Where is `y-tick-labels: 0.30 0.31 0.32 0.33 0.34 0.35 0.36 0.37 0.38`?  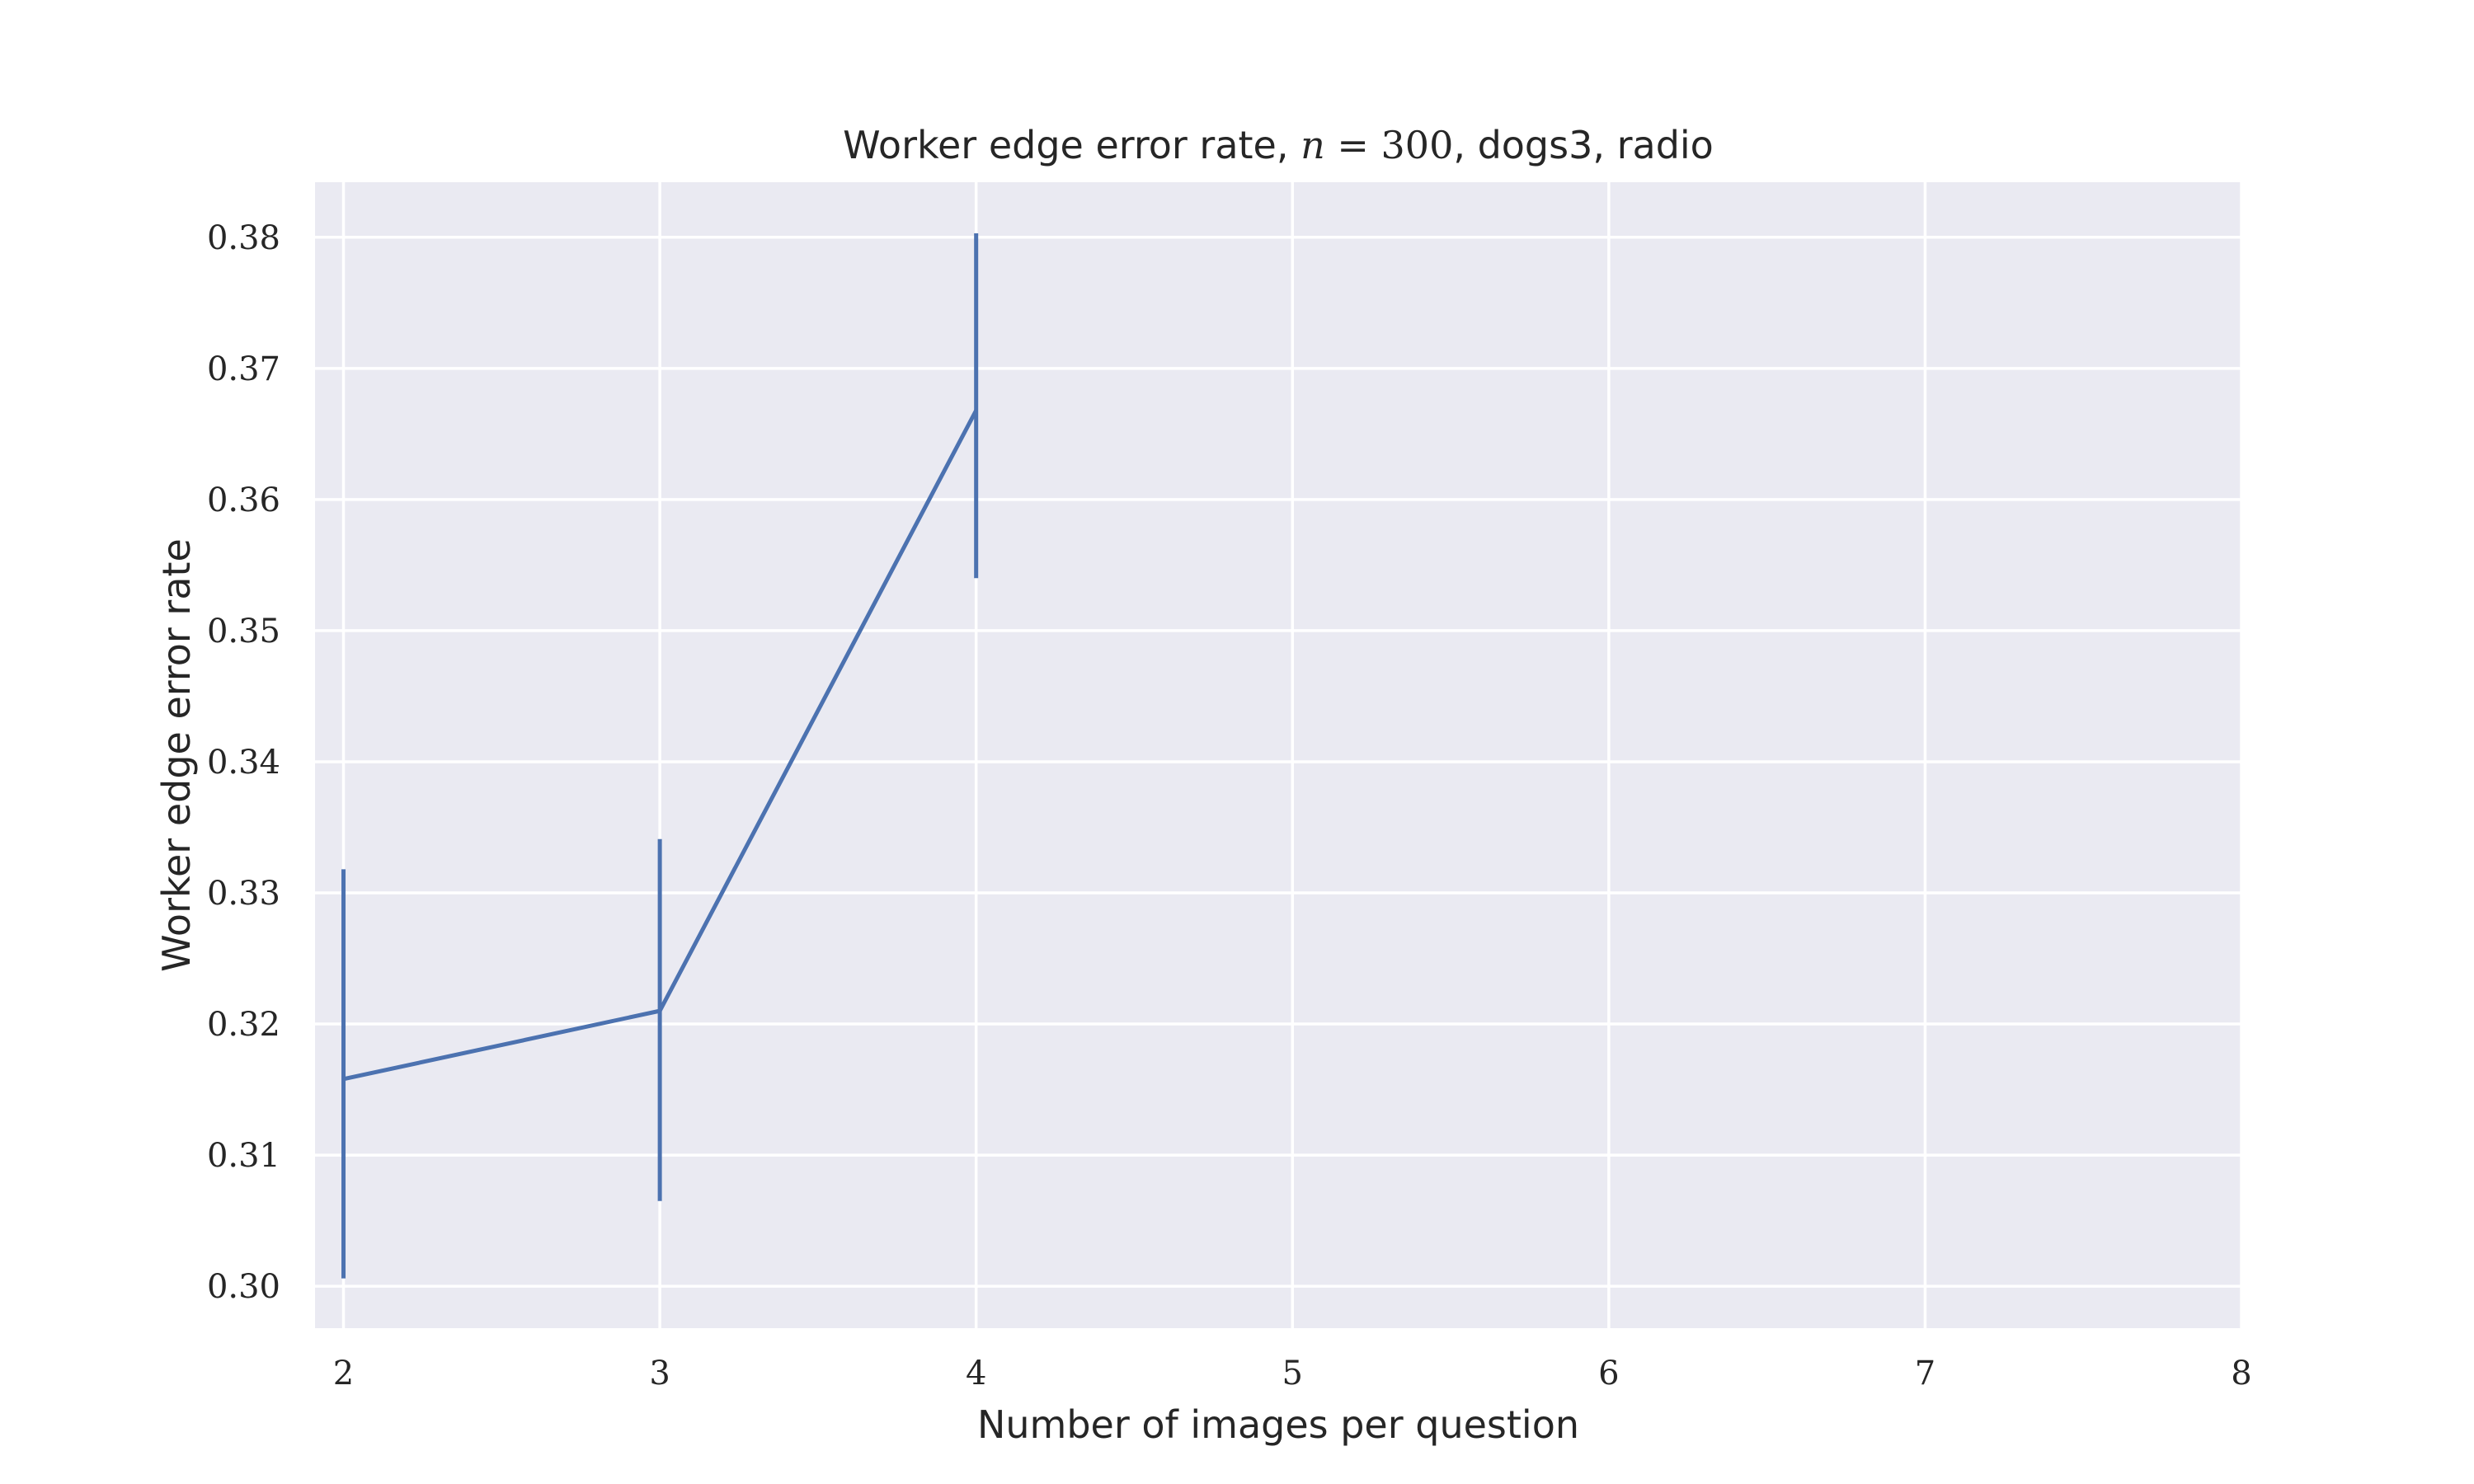
y-tick-labels: 0.30 0.31 0.32 0.33 0.34 0.35 0.36 0.37 0.38 is located at coordinates (243, 762).